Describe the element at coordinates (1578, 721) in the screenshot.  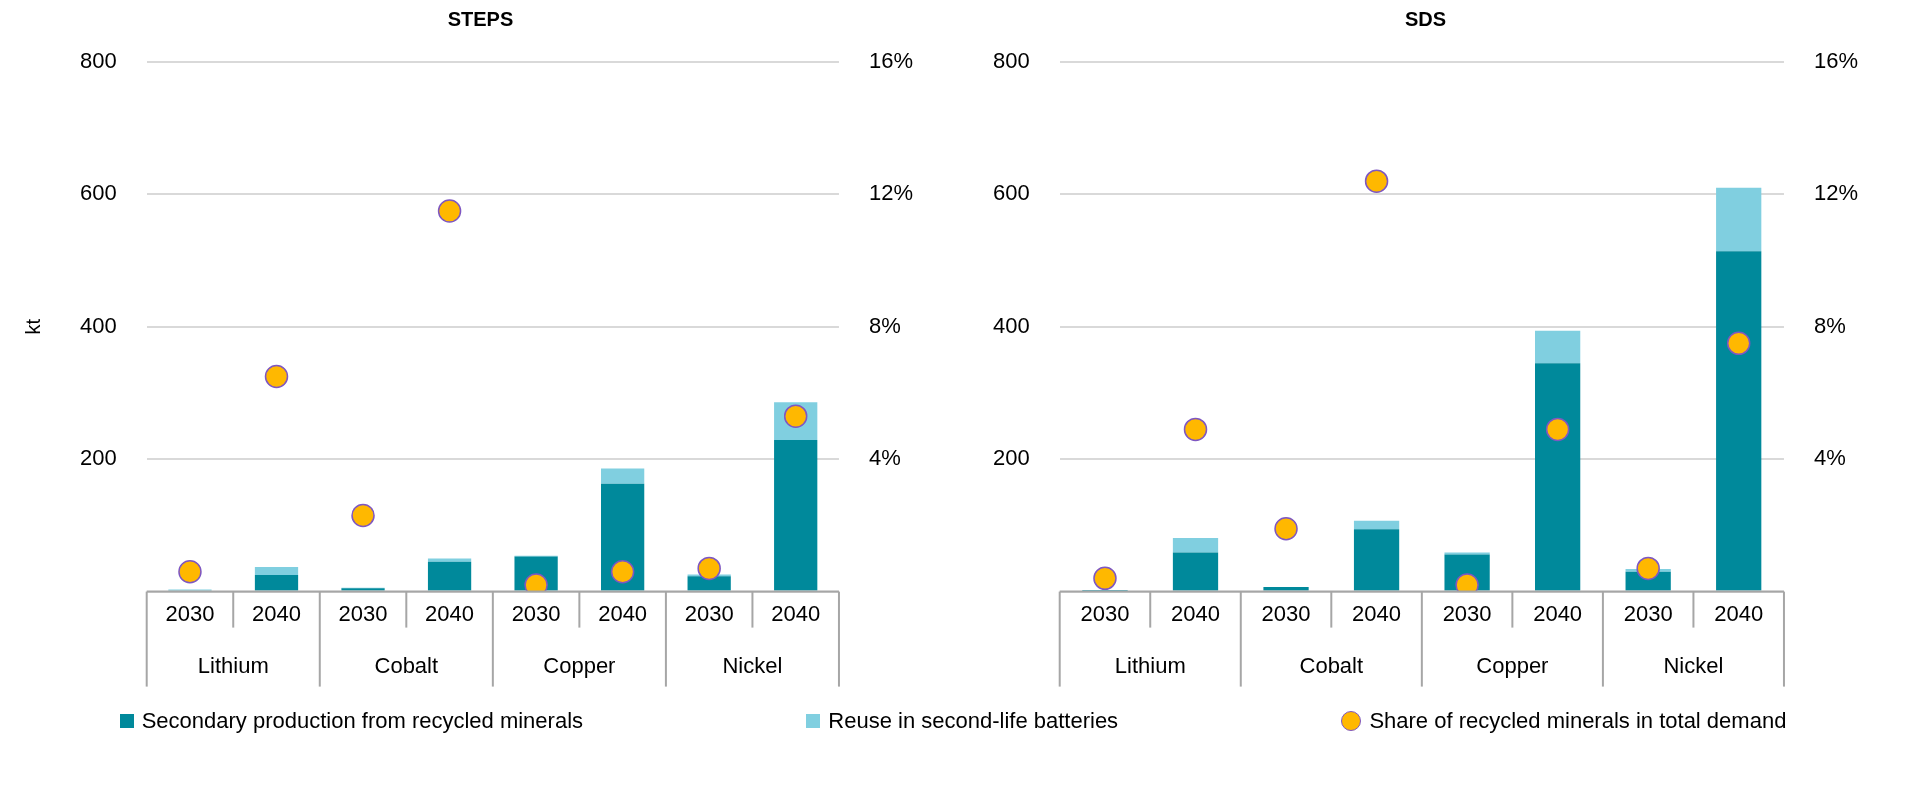
I see `legend-label: Share of recycled minerals in total demand` at that location.